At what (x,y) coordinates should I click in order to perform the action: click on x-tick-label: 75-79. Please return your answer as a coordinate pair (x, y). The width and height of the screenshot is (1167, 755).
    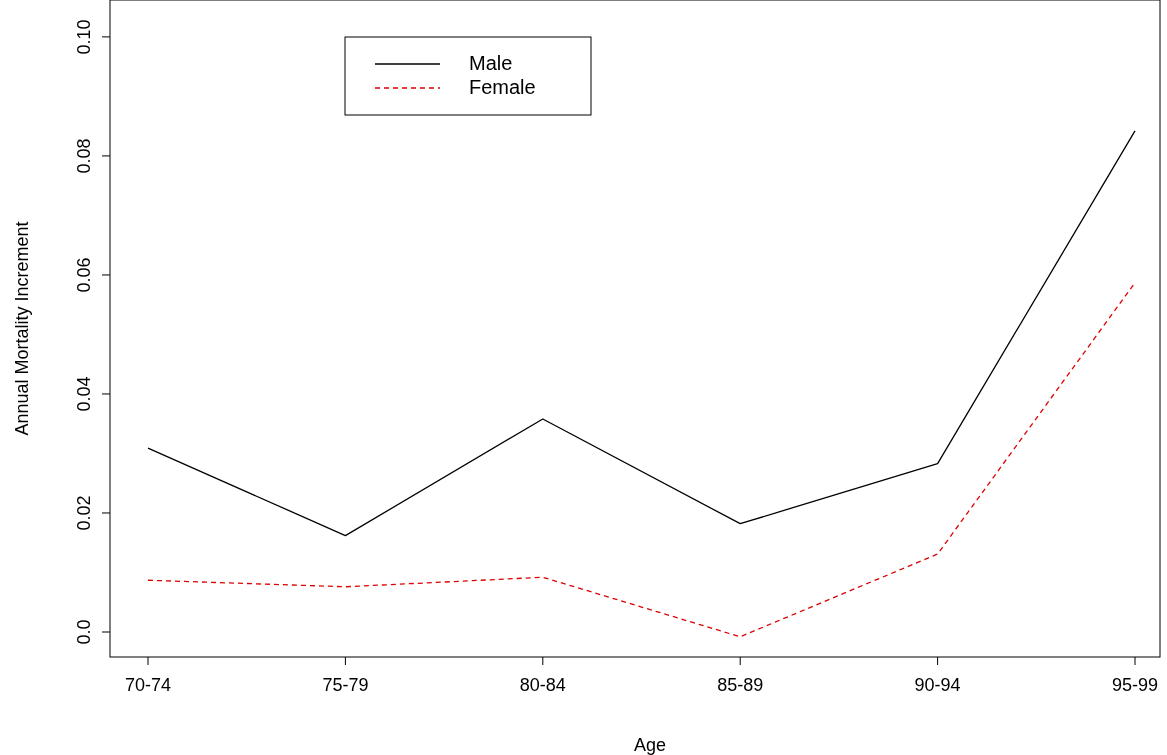
    Looking at the image, I should click on (345, 685).